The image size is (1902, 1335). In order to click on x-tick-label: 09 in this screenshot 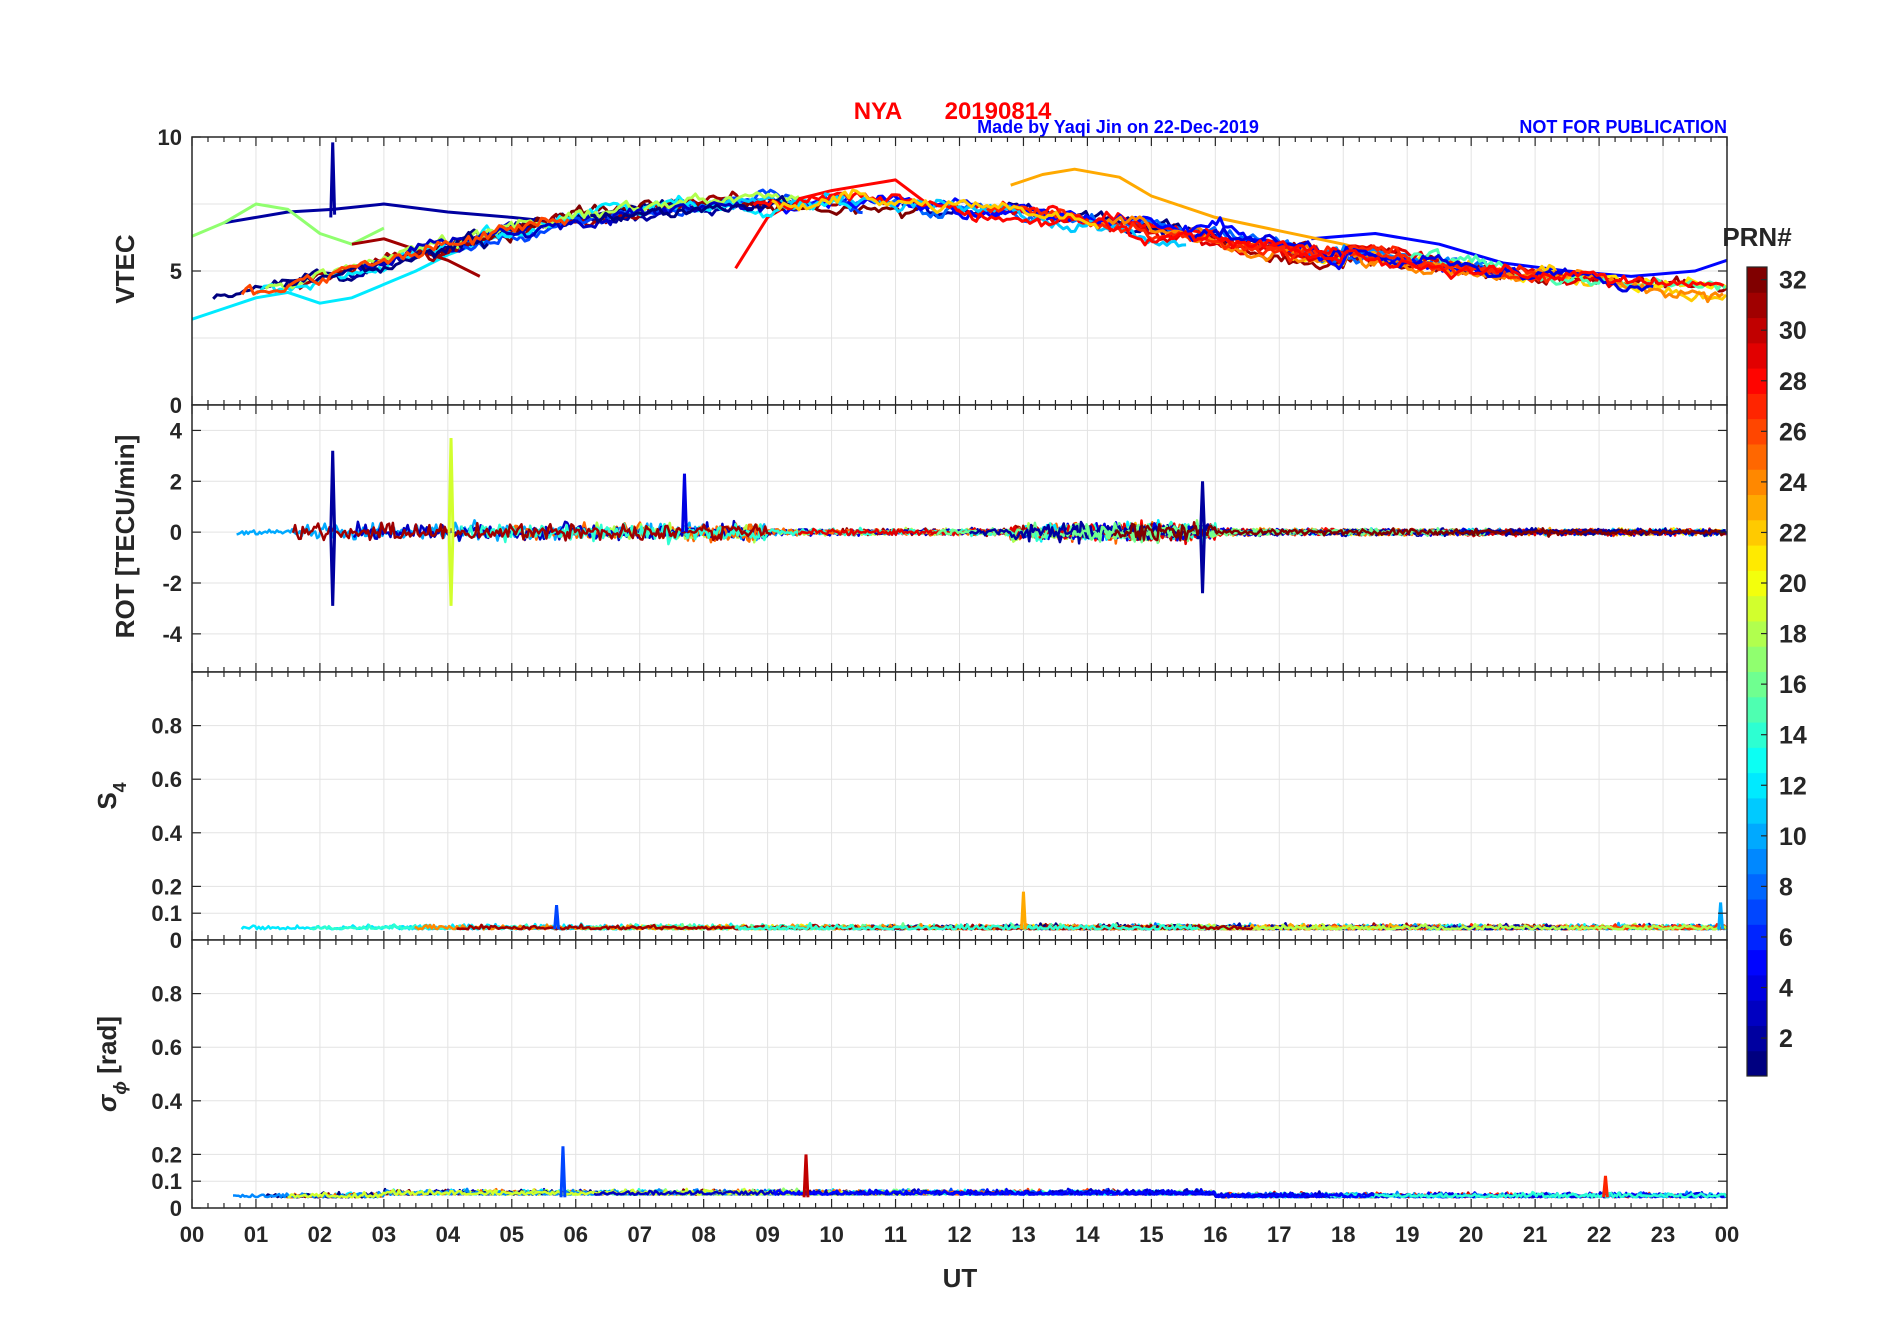, I will do `click(767, 1234)`.